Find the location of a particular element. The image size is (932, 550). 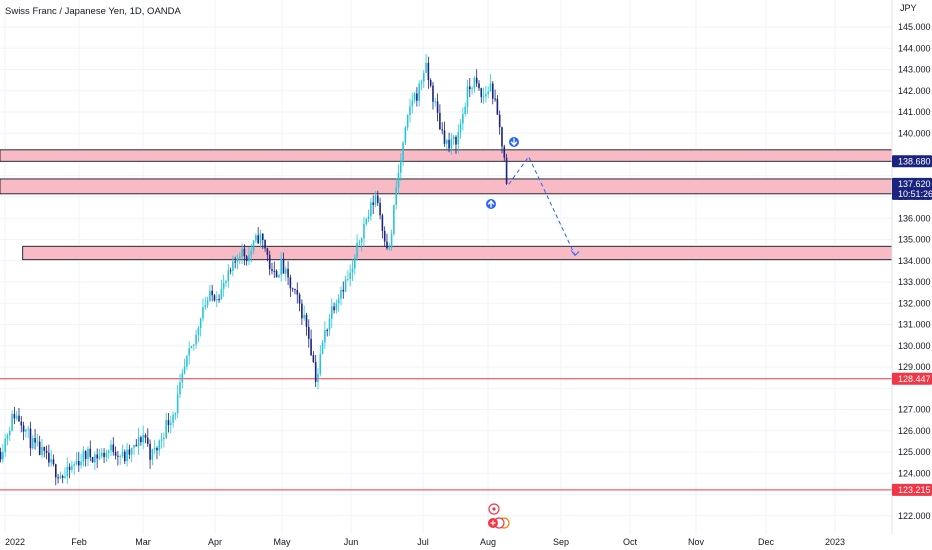

projection-path is located at coordinates (544, 206).